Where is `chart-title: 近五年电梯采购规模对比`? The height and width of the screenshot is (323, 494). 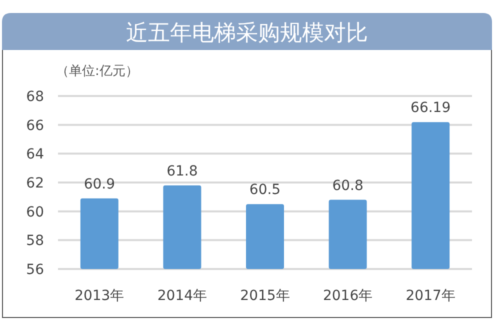 chart-title: 近五年电梯采购规模对比 is located at coordinates (247, 33).